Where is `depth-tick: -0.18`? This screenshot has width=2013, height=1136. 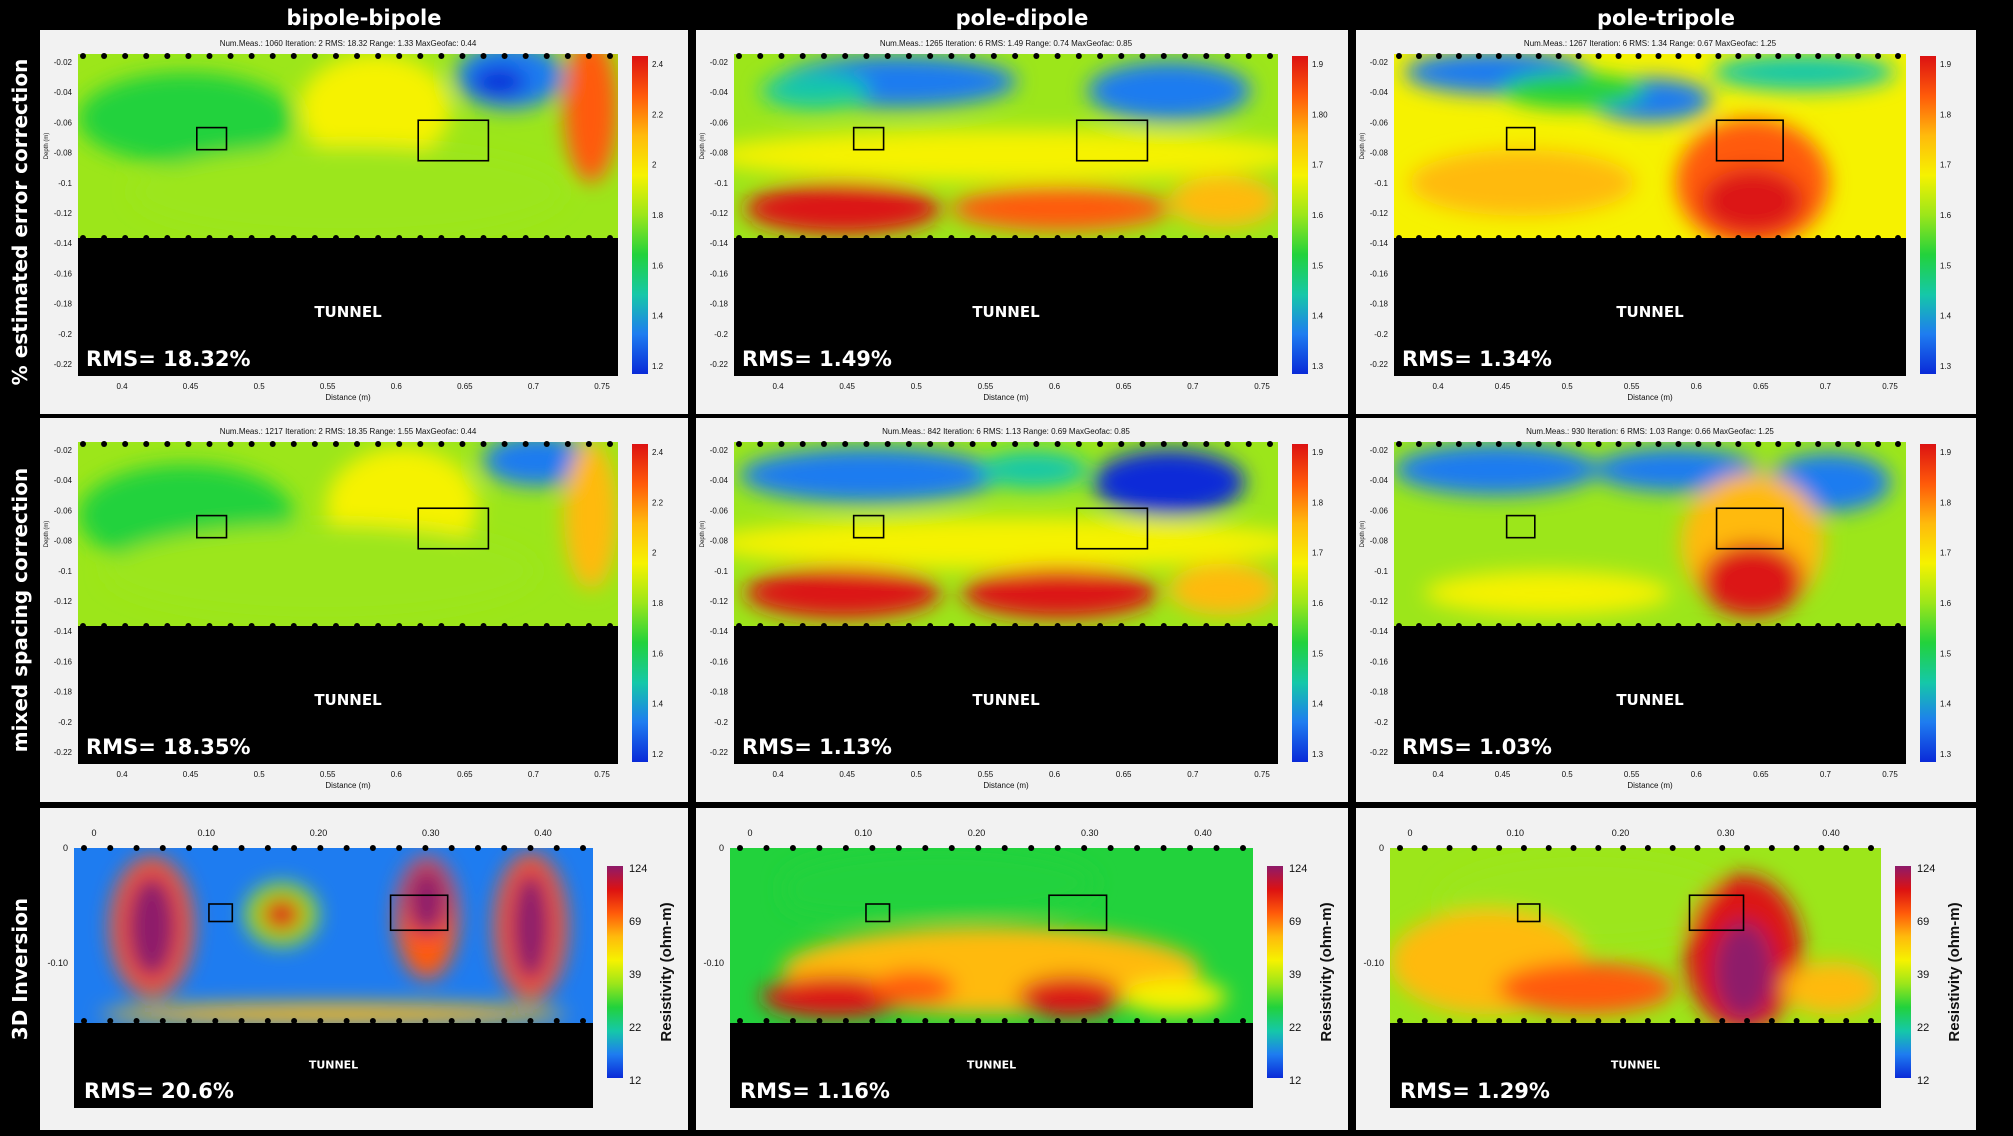
depth-tick: -0.18 is located at coordinates (1379, 304).